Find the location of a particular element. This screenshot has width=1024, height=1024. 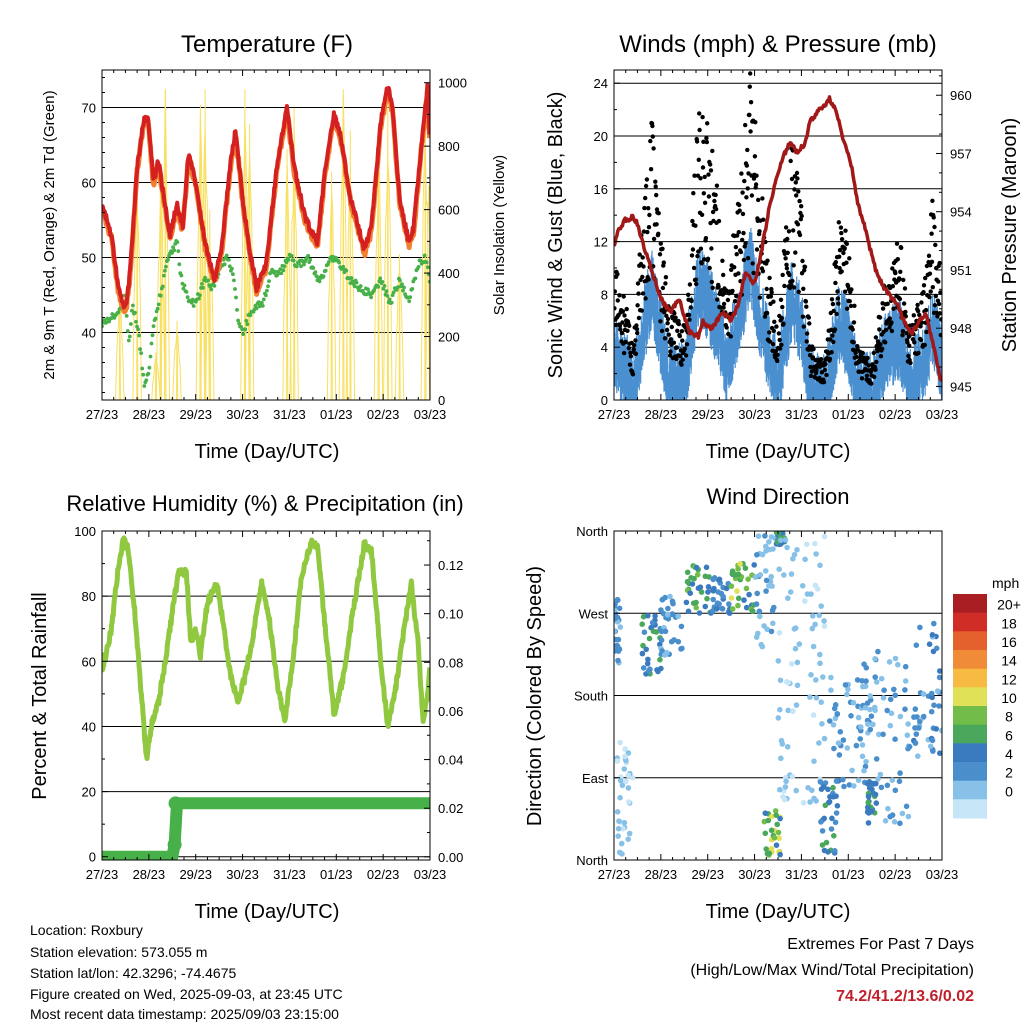

x-tick-label: 02/23 is located at coordinates (383, 414).